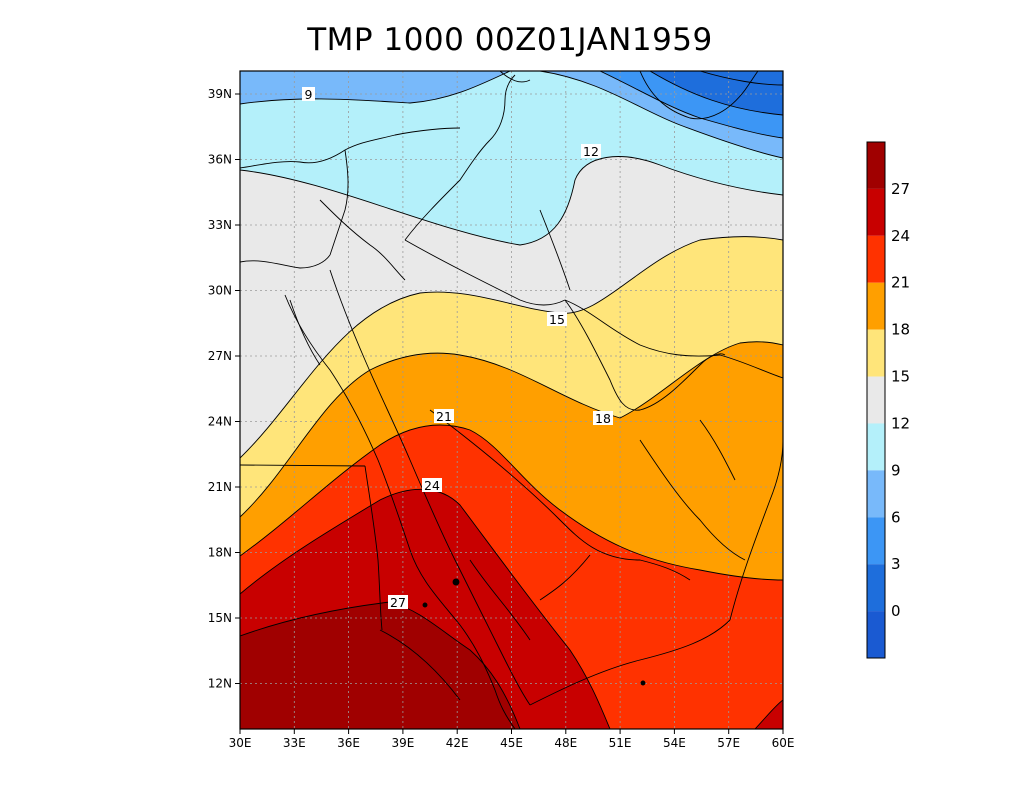  I want to click on colorbar-label: 12, so click(900, 423).